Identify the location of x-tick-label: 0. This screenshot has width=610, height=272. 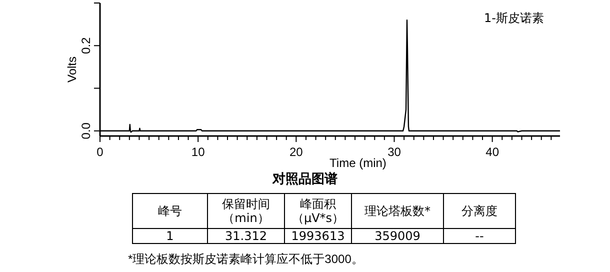
(100, 152).